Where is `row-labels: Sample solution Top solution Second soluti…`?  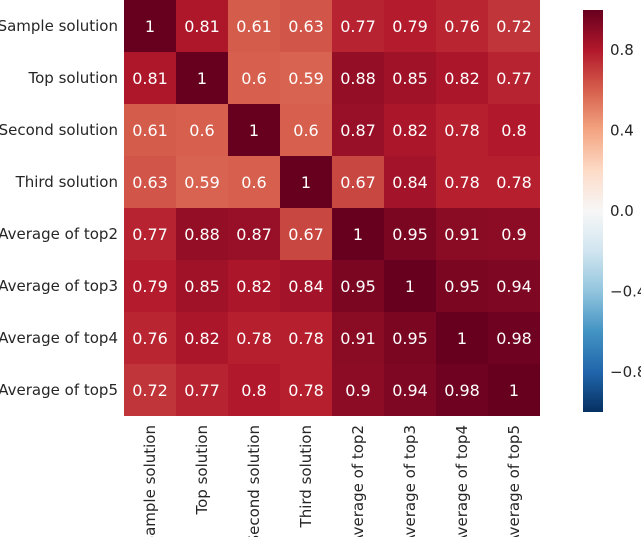
row-labels: Sample solution Top solution Second soluti… is located at coordinates (59, 208).